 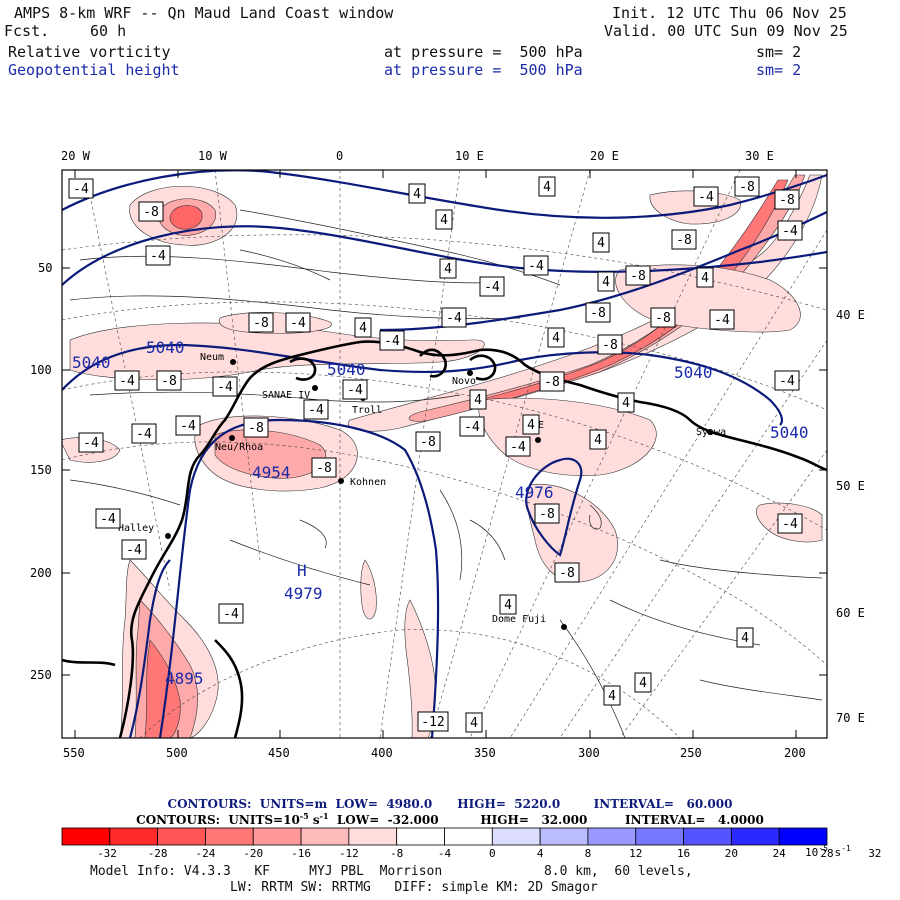 I want to click on lon-label-right: 70 E, so click(x=850, y=718).